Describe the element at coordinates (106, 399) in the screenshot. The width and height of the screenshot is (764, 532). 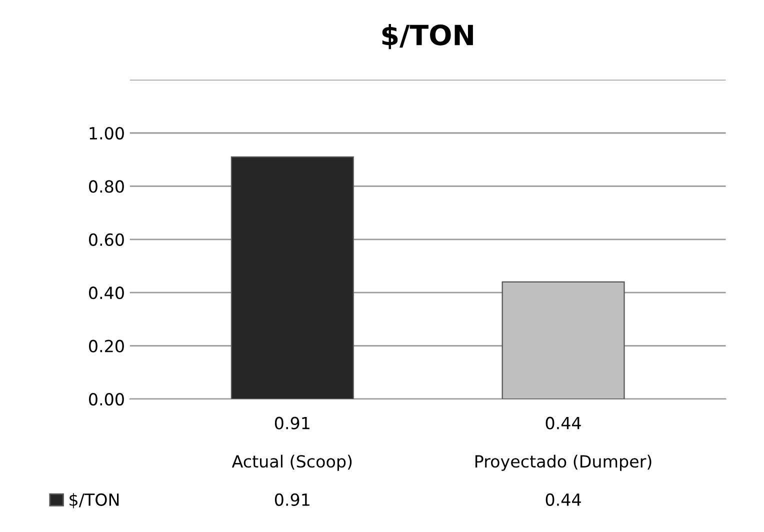
I see `y-tick-label: 0.00` at that location.